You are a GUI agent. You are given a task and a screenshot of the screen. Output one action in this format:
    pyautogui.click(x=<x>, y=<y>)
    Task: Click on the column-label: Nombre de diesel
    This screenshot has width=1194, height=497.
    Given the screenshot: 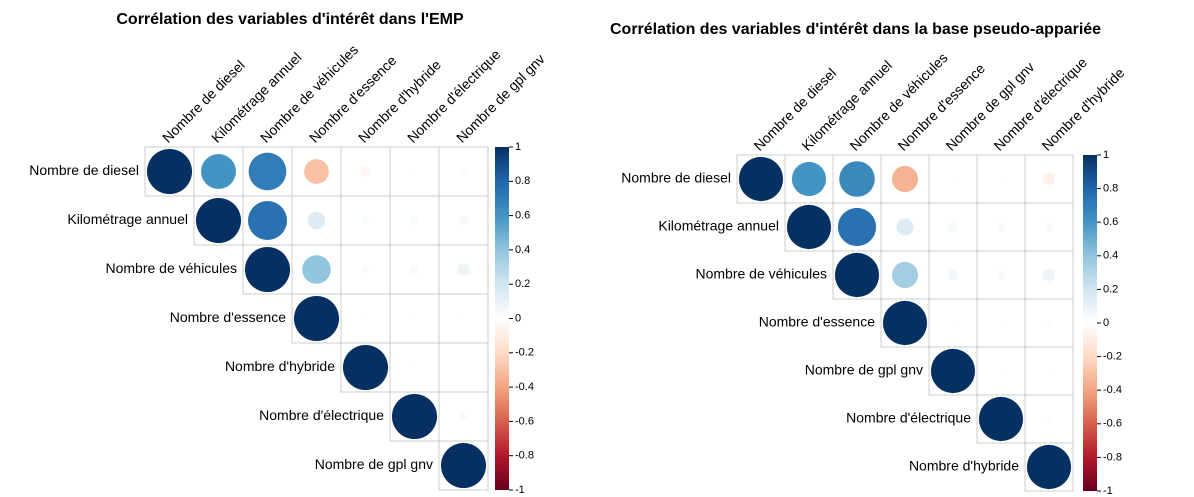 What is the action you would take?
    pyautogui.click(x=794, y=109)
    